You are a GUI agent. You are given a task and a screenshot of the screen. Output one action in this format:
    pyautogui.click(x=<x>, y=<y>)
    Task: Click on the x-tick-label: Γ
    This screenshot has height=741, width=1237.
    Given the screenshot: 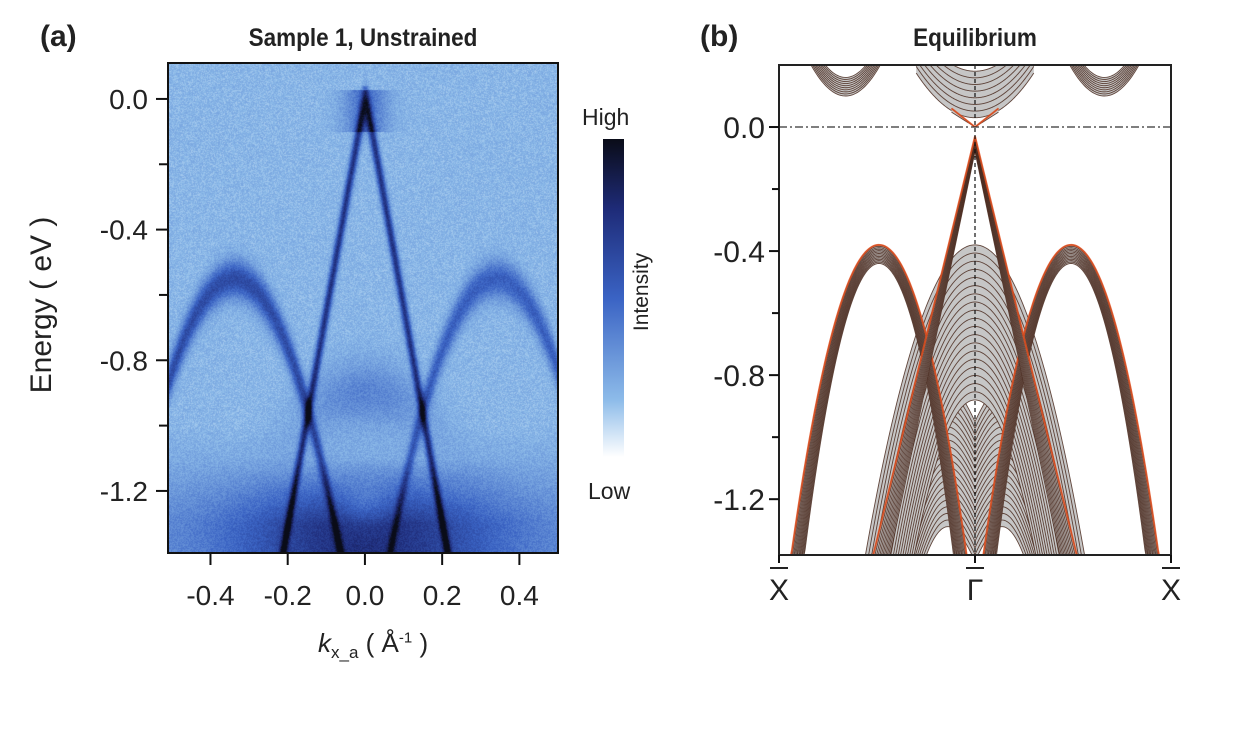 What is the action you would take?
    pyautogui.click(x=975, y=590)
    